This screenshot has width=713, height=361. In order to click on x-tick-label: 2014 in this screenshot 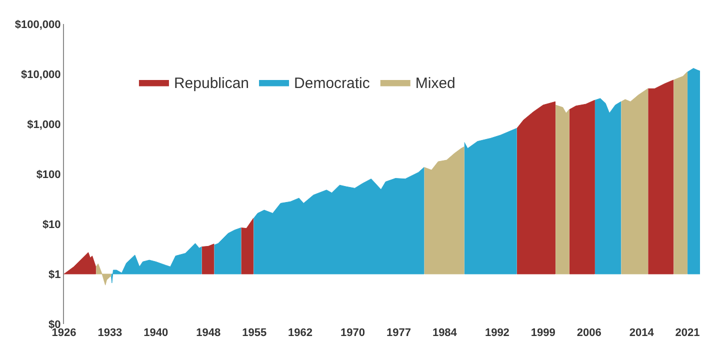, I will do `click(642, 333)`.